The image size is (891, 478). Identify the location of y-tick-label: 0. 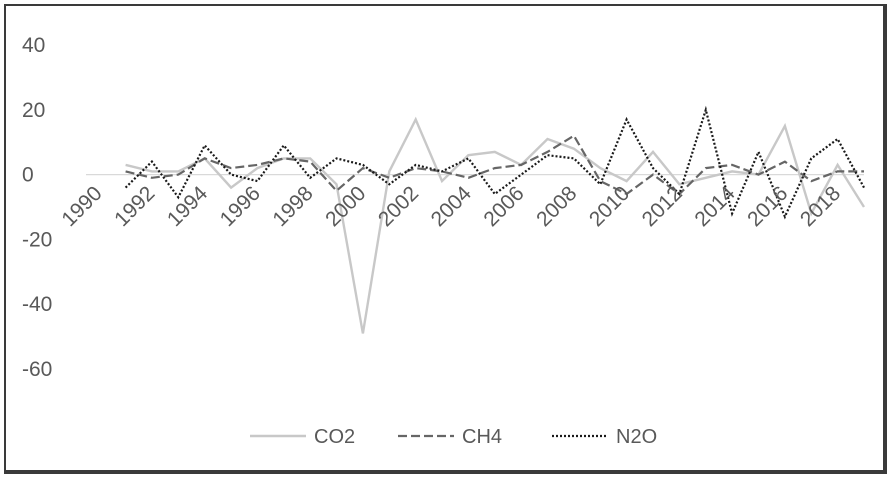
(28, 175).